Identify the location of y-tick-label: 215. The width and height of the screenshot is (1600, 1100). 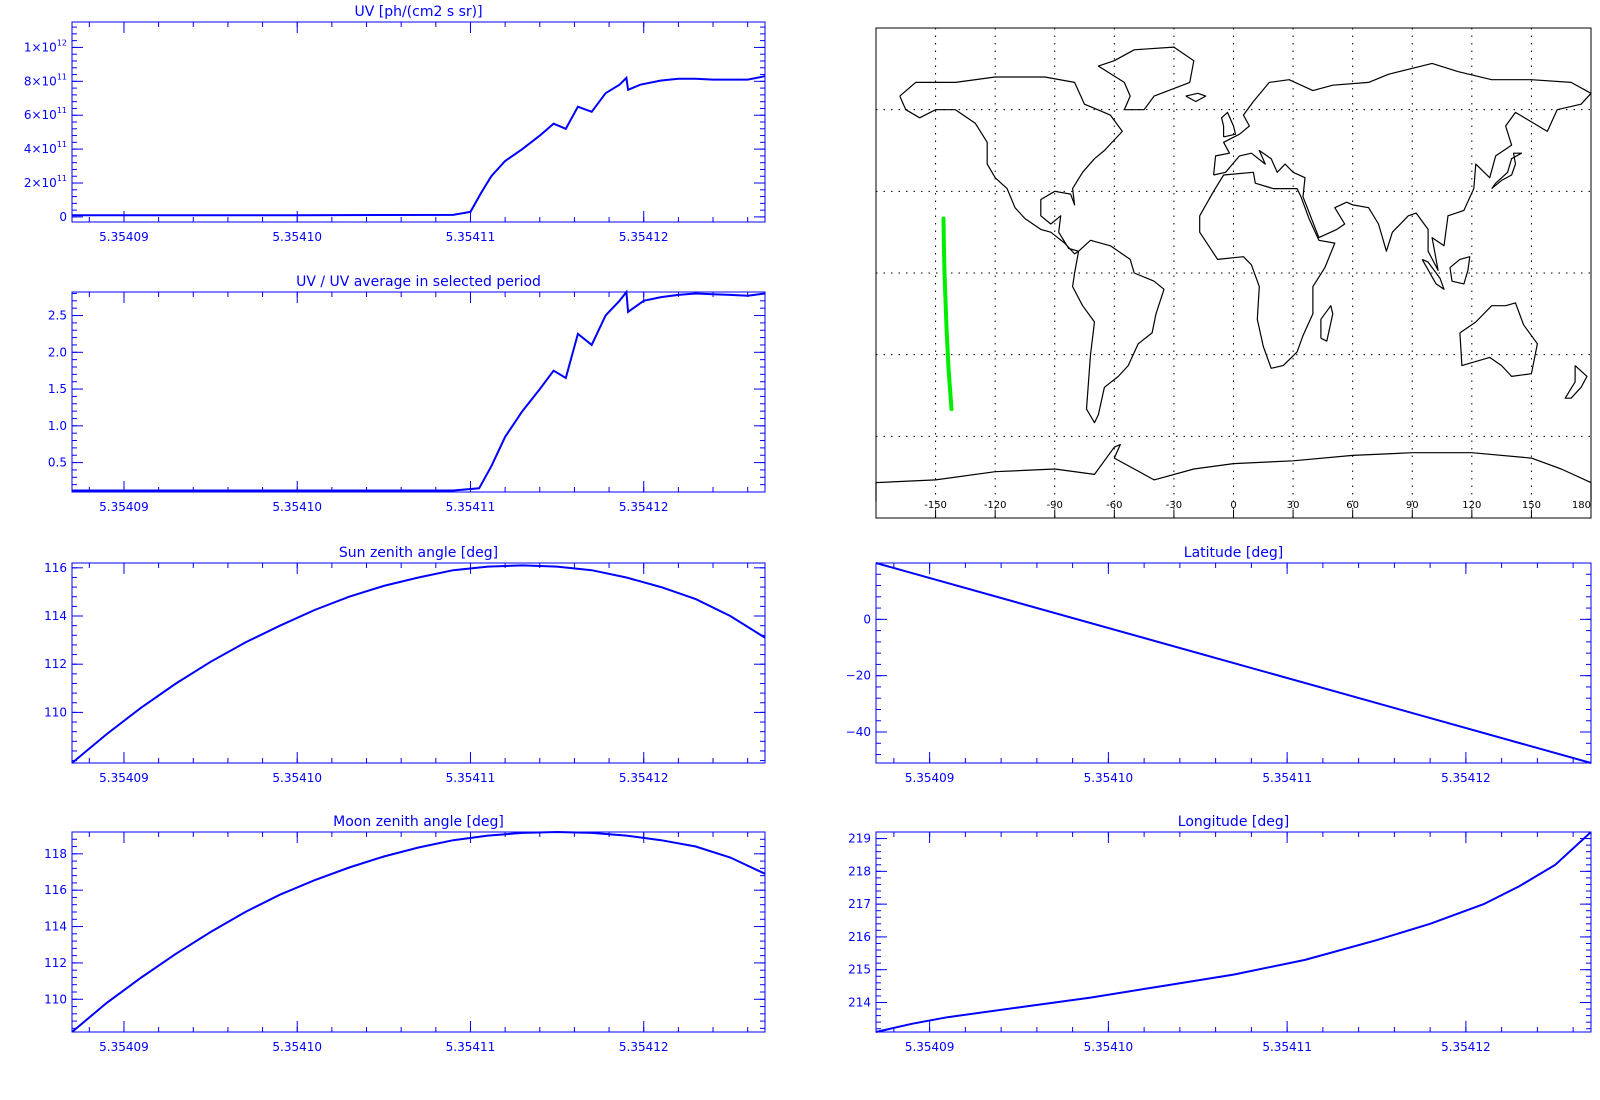
(859, 970).